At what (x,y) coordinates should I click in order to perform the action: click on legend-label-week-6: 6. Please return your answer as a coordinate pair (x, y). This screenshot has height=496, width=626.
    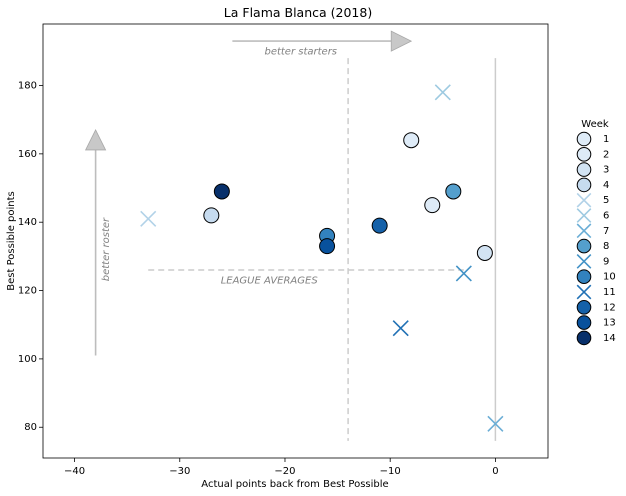
    Looking at the image, I should click on (606, 216).